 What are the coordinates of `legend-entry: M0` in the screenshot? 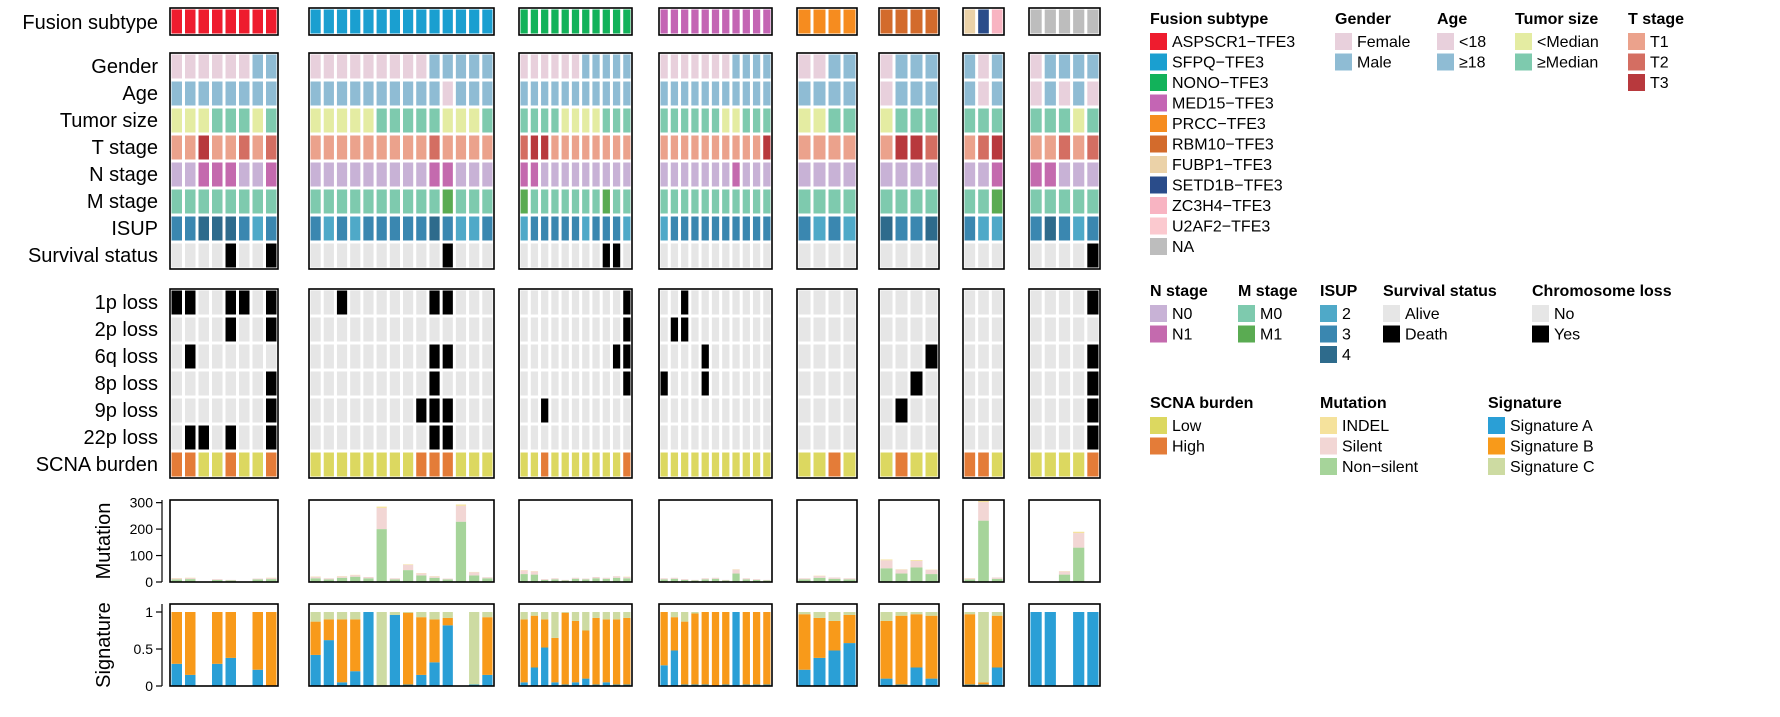 It's located at (1271, 314).